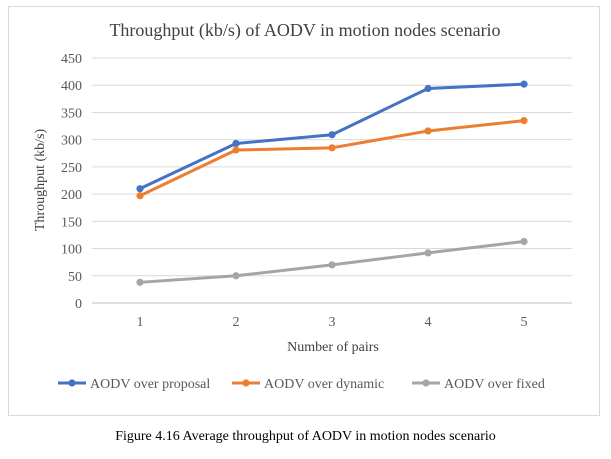 Image resolution: width=611 pixels, height=459 pixels. Describe the element at coordinates (71, 113) in the screenshot. I see `y-tick-label: 350` at that location.